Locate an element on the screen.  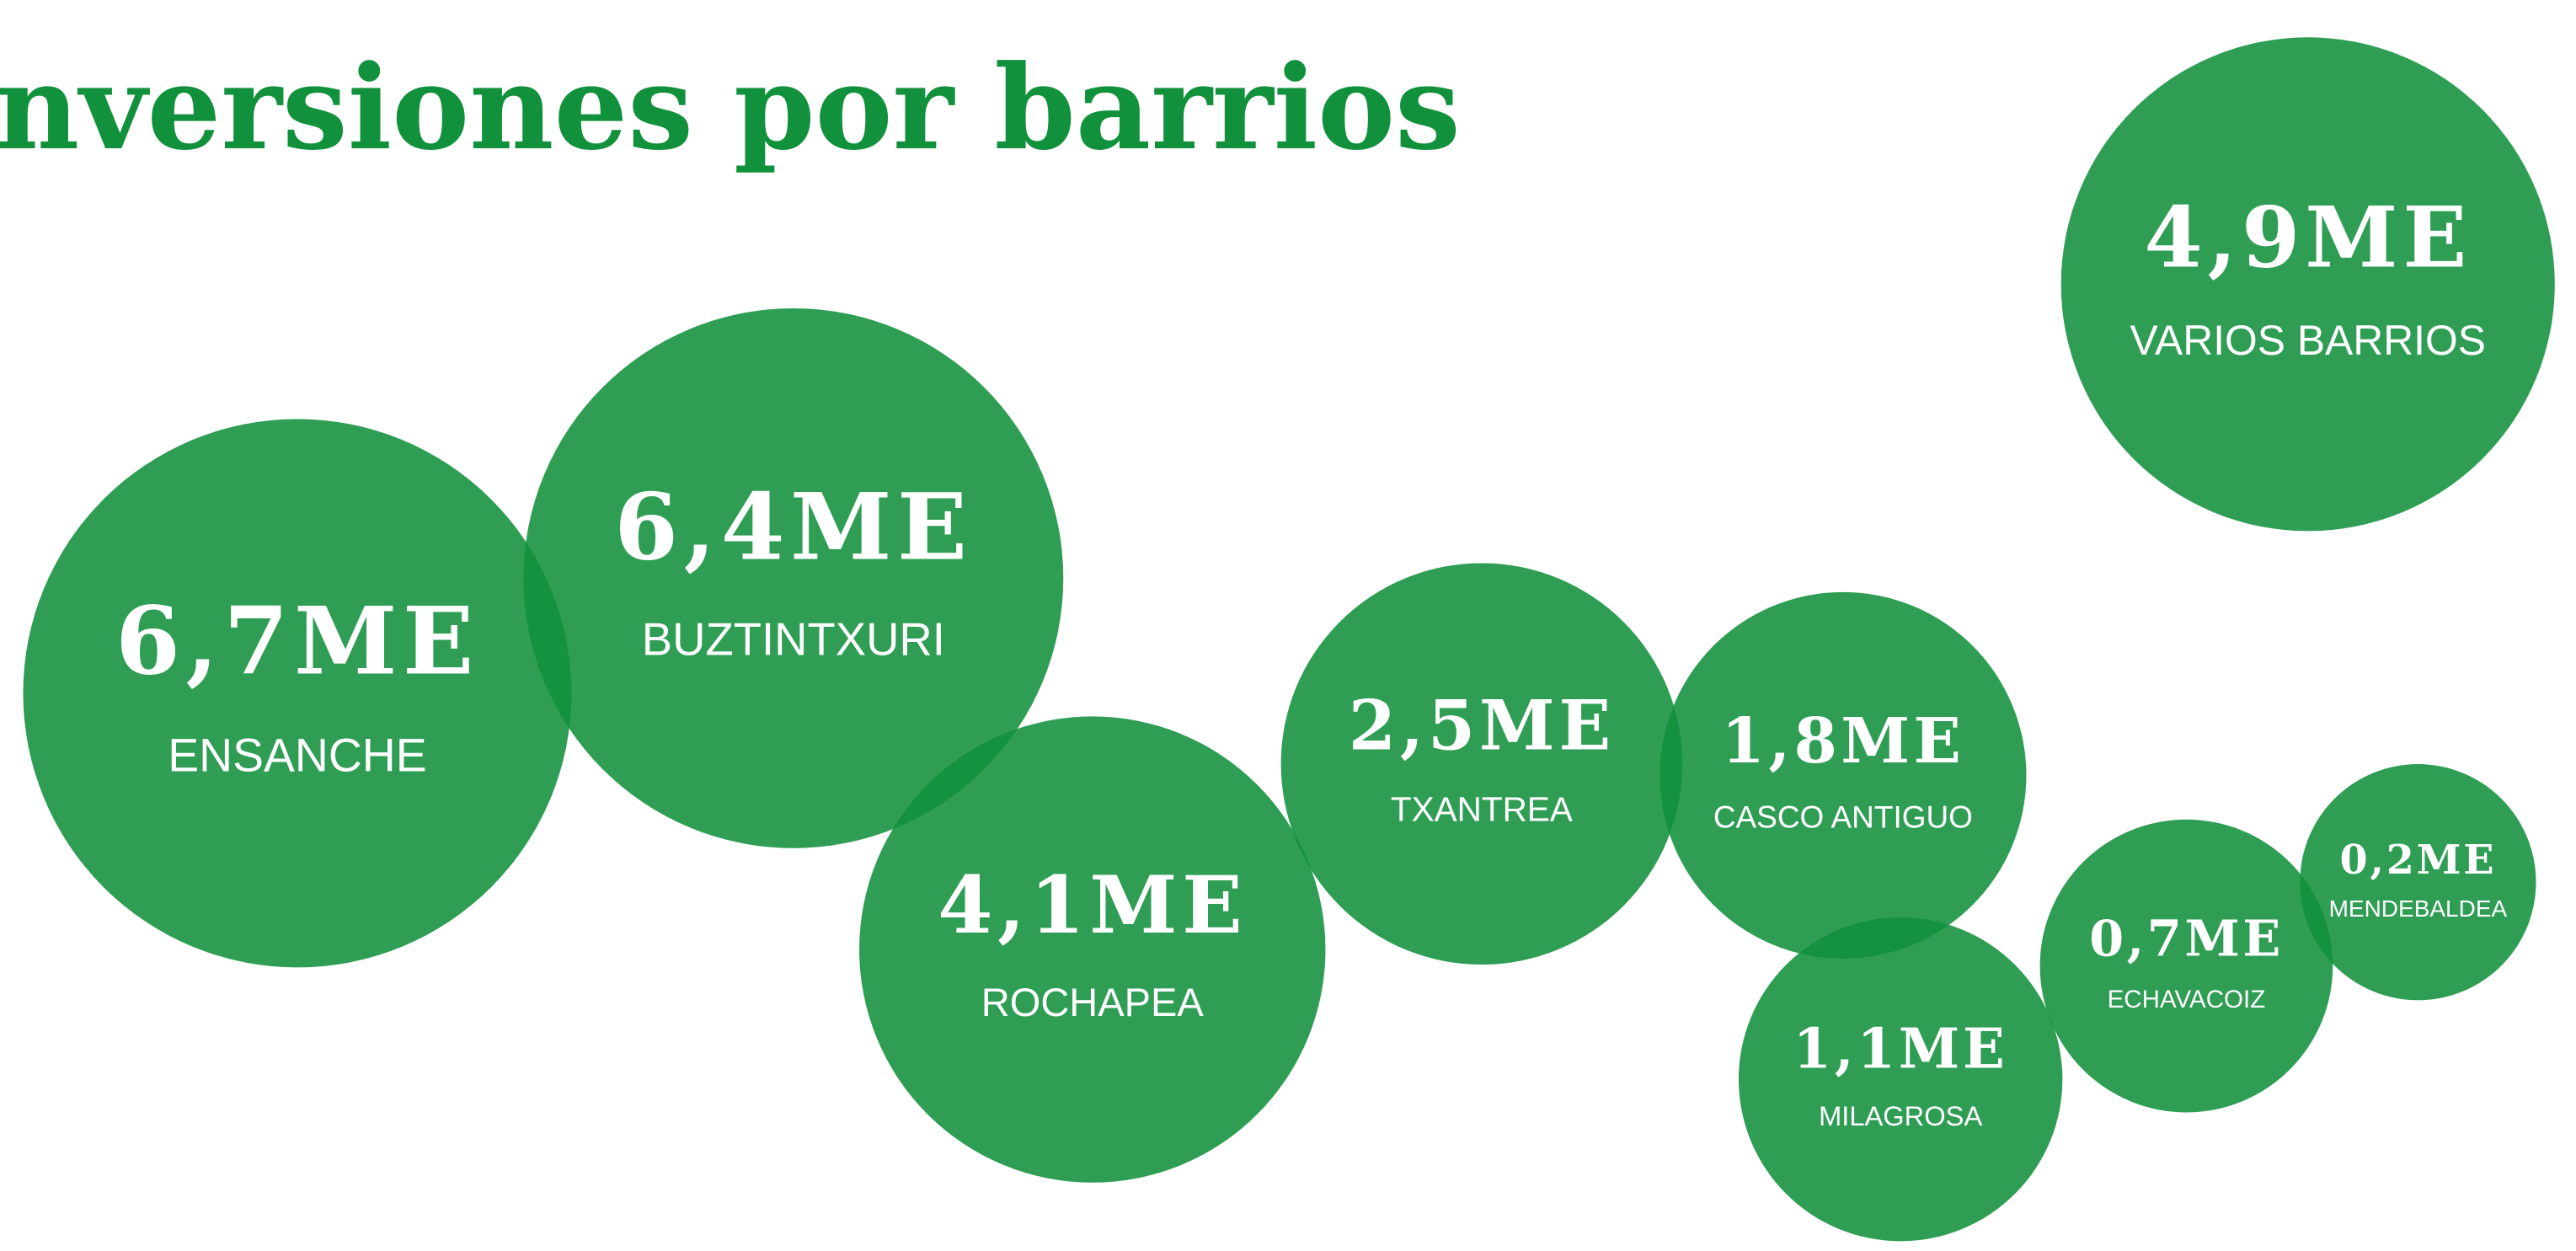
bubble-label: ECHAVACOIZ is located at coordinates (2187, 999).